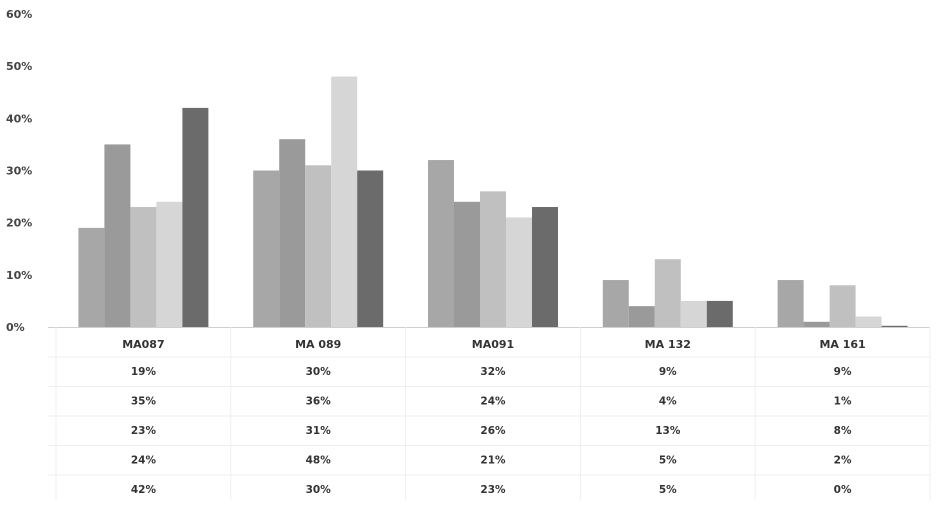  I want to click on y-tick-label-30: 30%, so click(19, 171).